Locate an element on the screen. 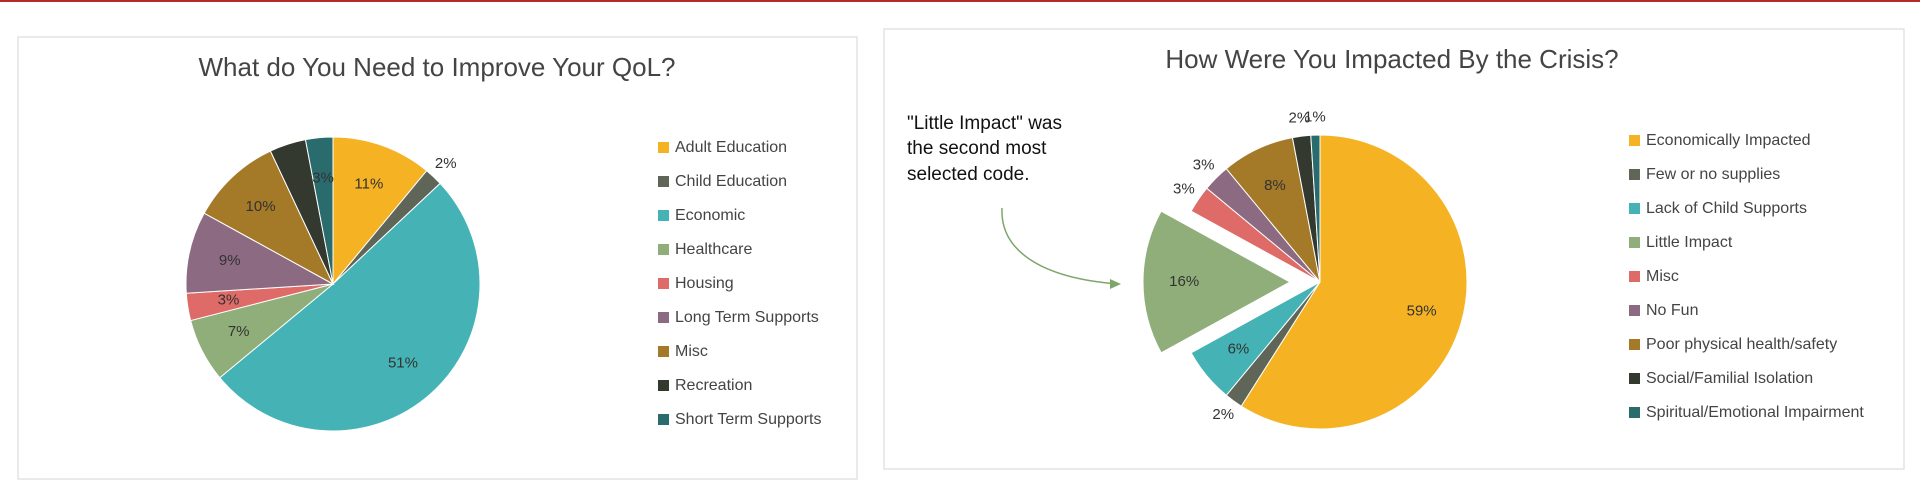 This screenshot has height=488, width=1920. data-label: 1% is located at coordinates (1315, 116).